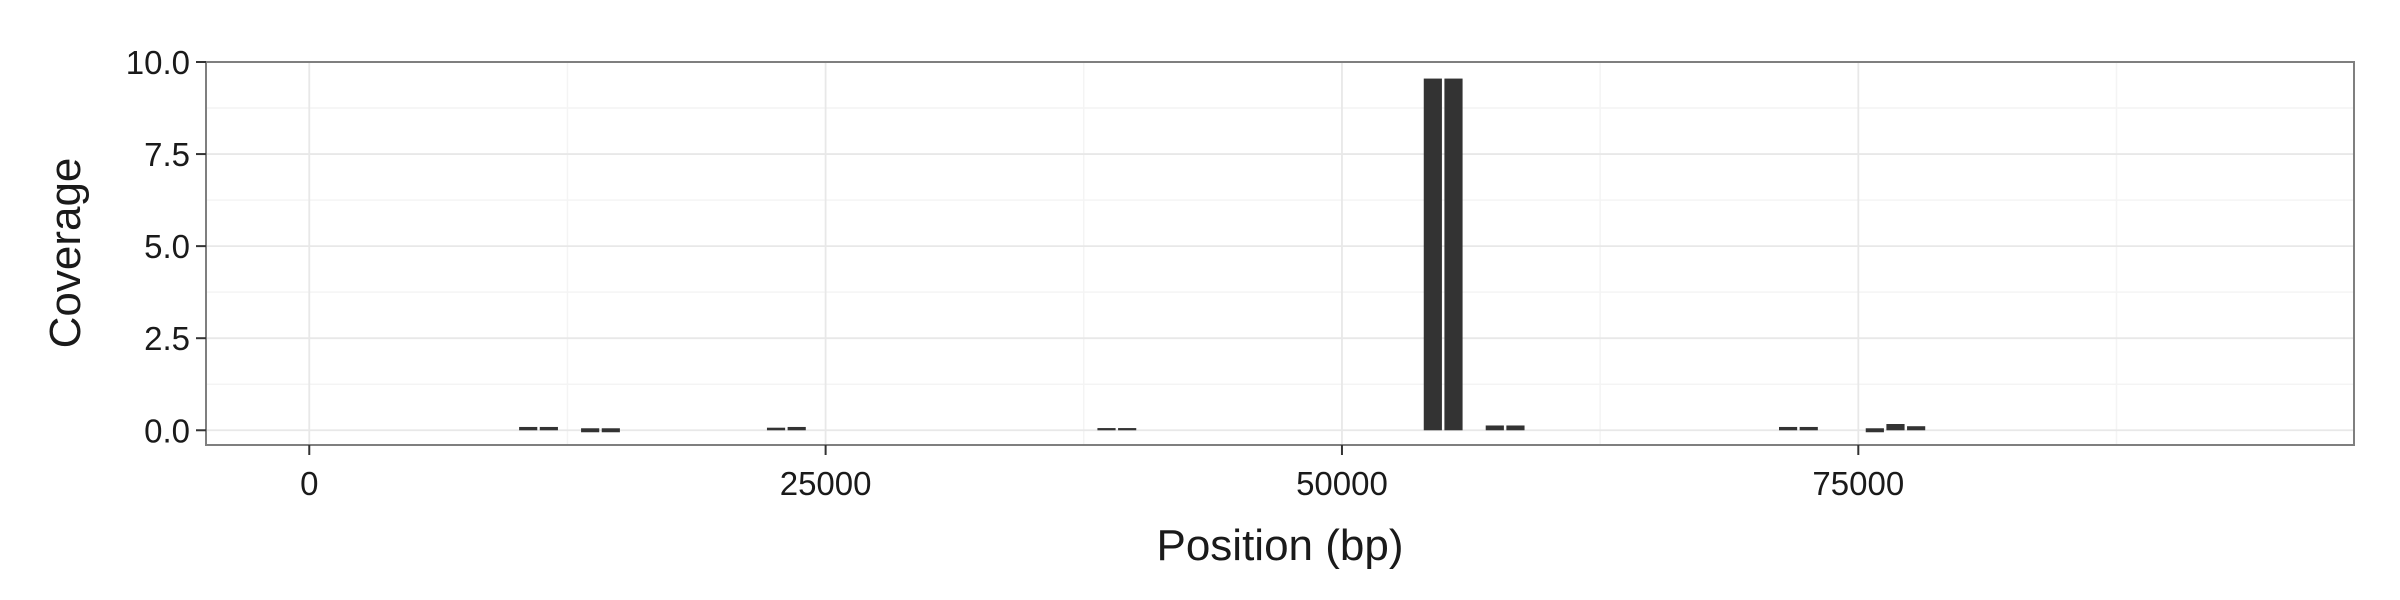  What do you see at coordinates (167, 430) in the screenshot?
I see `y-tick-label: 0.0` at bounding box center [167, 430].